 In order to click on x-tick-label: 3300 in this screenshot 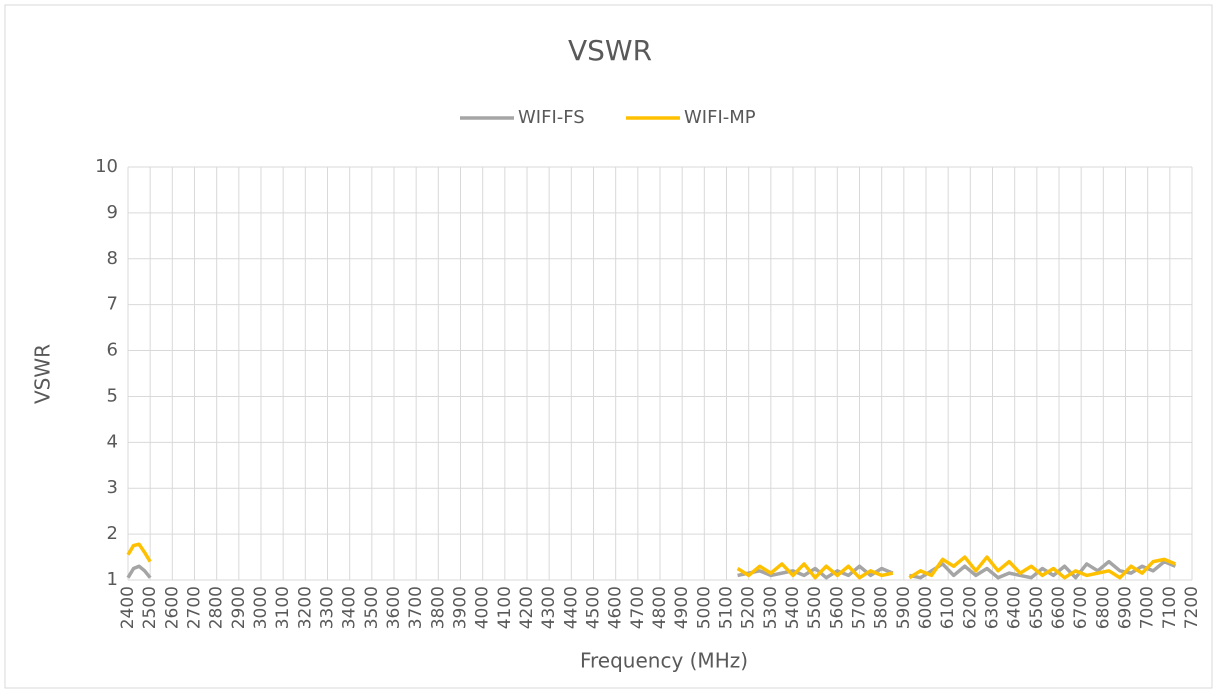, I will do `click(328, 607)`.